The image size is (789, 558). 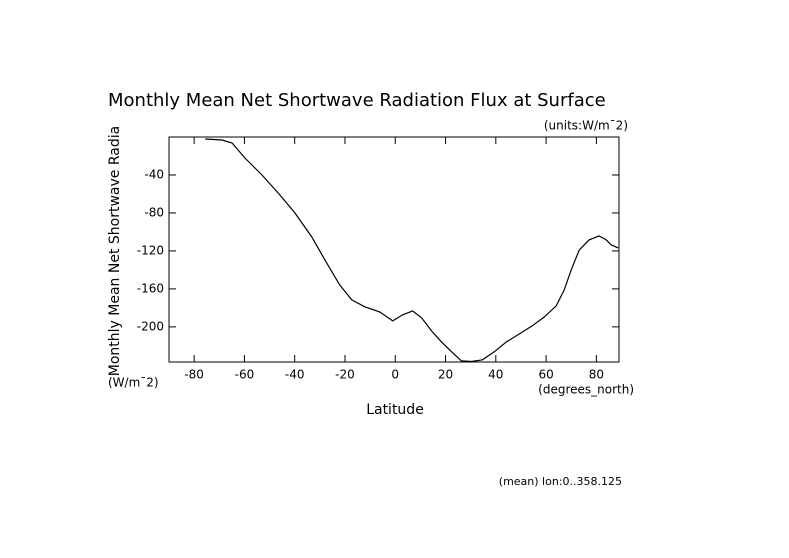 I want to click on x-tick-label: 40, so click(x=495, y=375).